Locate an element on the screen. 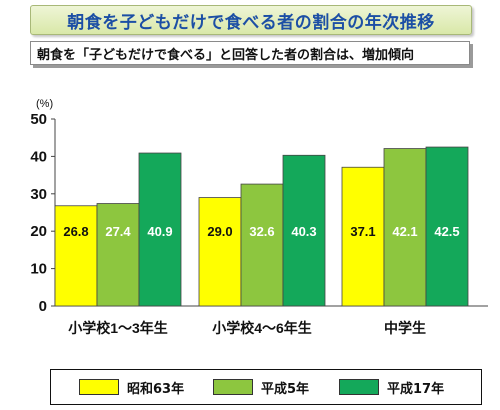 Image resolution: width=500 pixels, height=410 pixels. y-tick-label: 10 is located at coordinates (38, 269).